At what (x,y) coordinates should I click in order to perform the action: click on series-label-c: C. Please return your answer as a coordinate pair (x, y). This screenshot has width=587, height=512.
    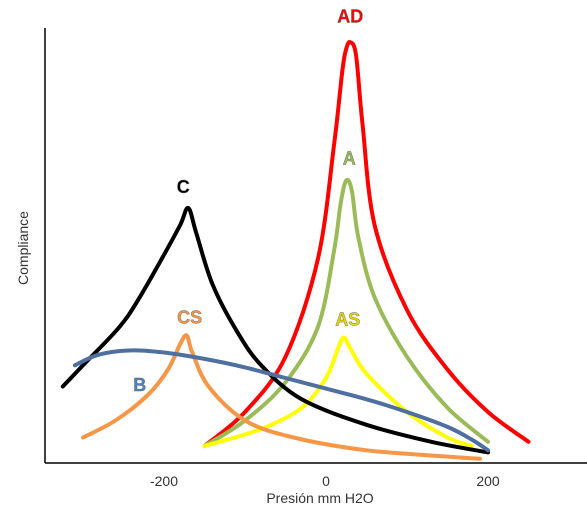
    Looking at the image, I should click on (183, 187).